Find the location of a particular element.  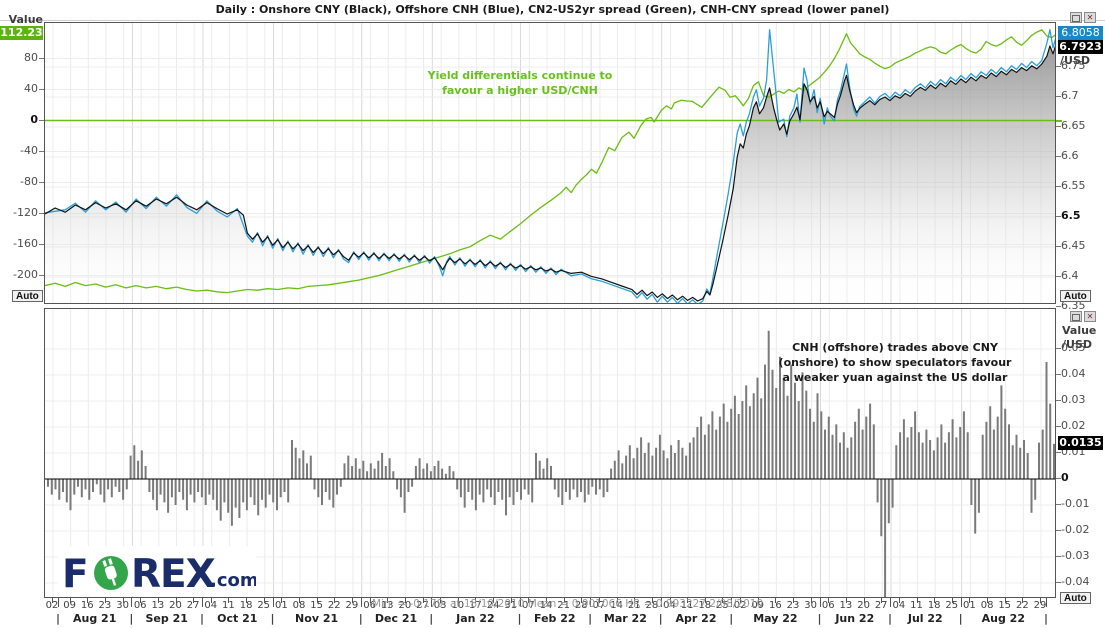

month-label: May 22 is located at coordinates (775, 618).